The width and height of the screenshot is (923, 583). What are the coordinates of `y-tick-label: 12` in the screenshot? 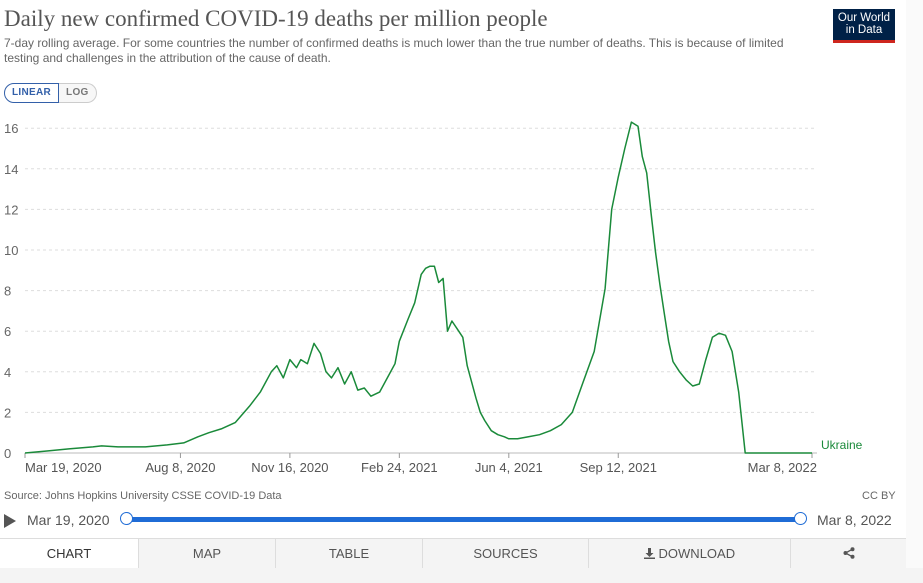 It's located at (11, 209).